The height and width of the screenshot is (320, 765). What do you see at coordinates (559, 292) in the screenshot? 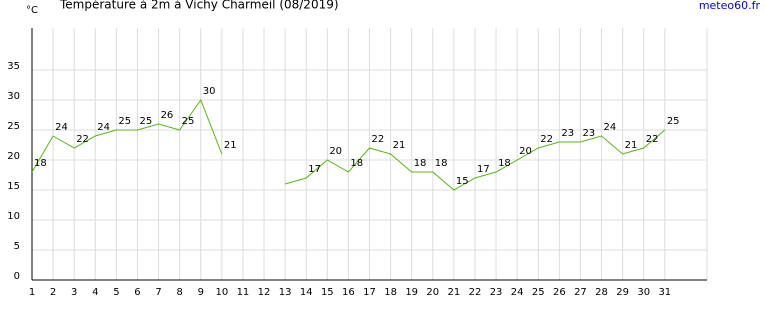
I see `x-tick-label: 26` at bounding box center [559, 292].